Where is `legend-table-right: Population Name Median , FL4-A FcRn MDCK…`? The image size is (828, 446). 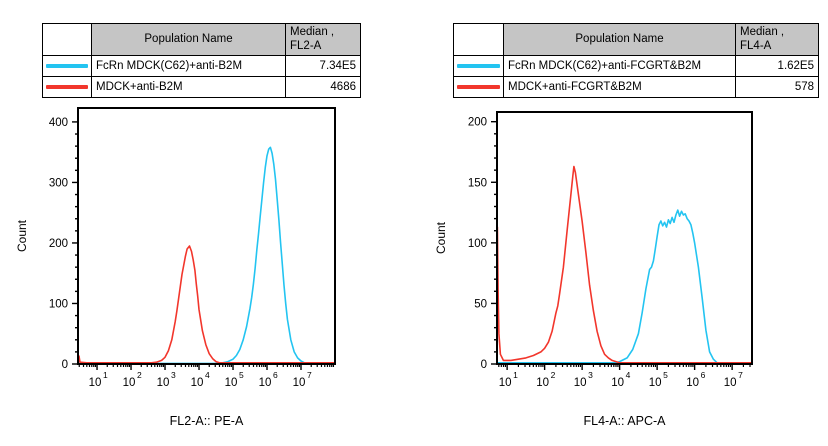
legend-table-right: Population Name Median , FL4-A FcRn MDCK… is located at coordinates (636, 60).